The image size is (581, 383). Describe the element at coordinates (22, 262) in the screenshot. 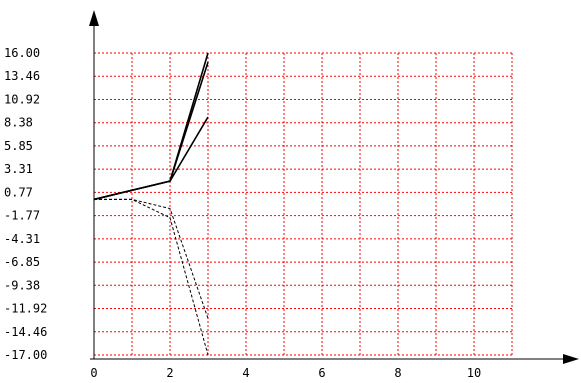

I see `y-tick-label: -6.85` at that location.